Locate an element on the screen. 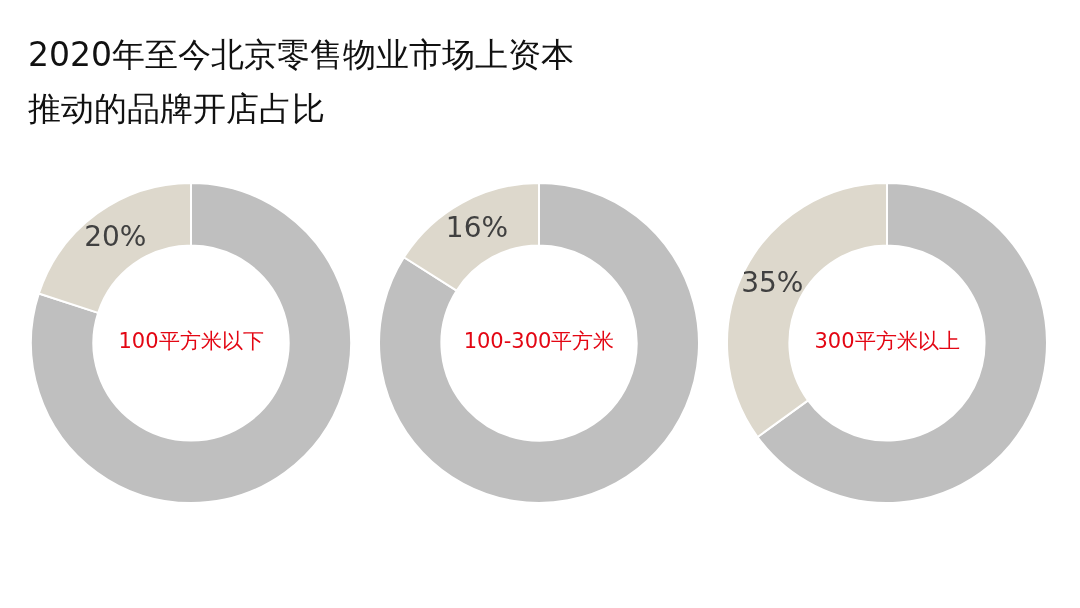  text: 300平方米以上 is located at coordinates (887, 341).